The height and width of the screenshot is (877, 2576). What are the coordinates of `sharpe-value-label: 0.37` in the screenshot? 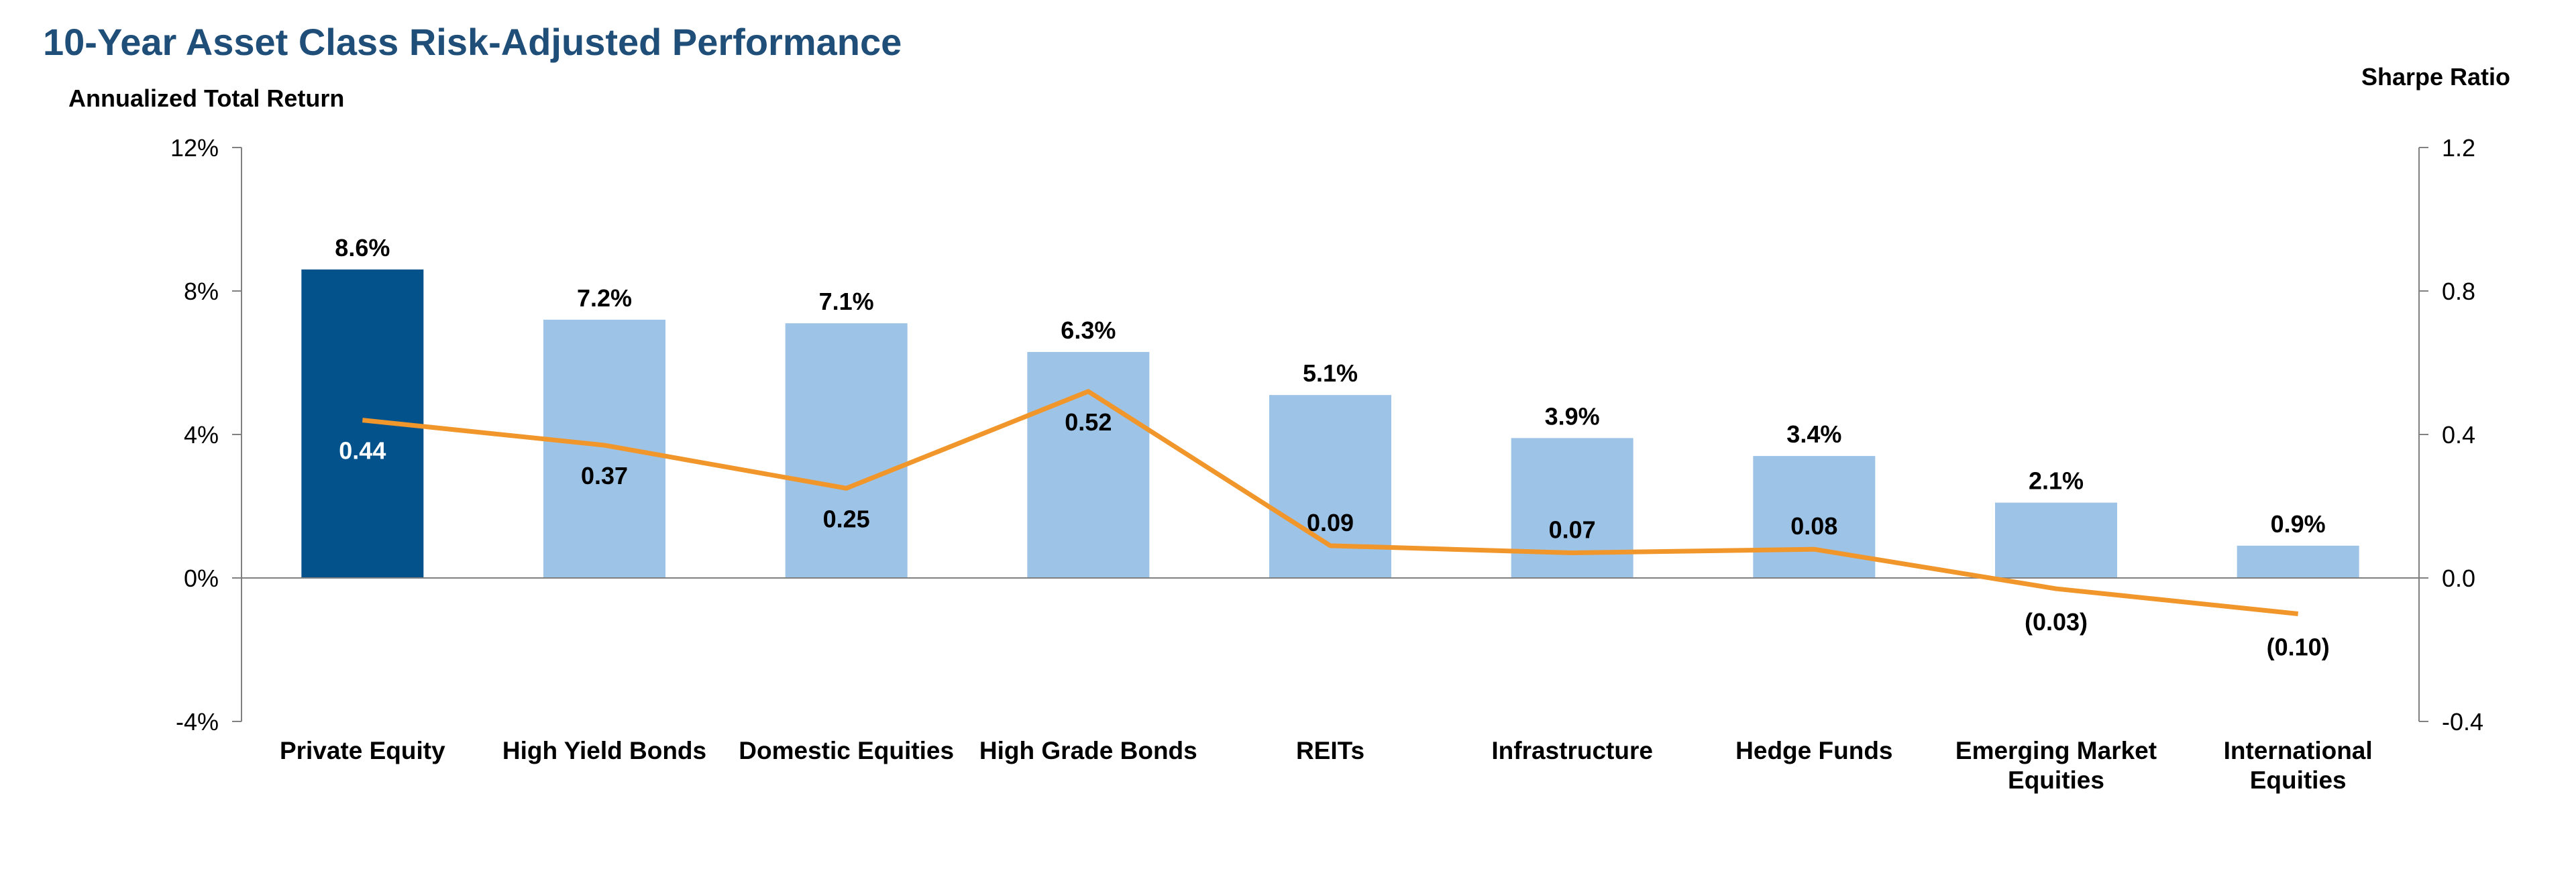 It's located at (604, 475).